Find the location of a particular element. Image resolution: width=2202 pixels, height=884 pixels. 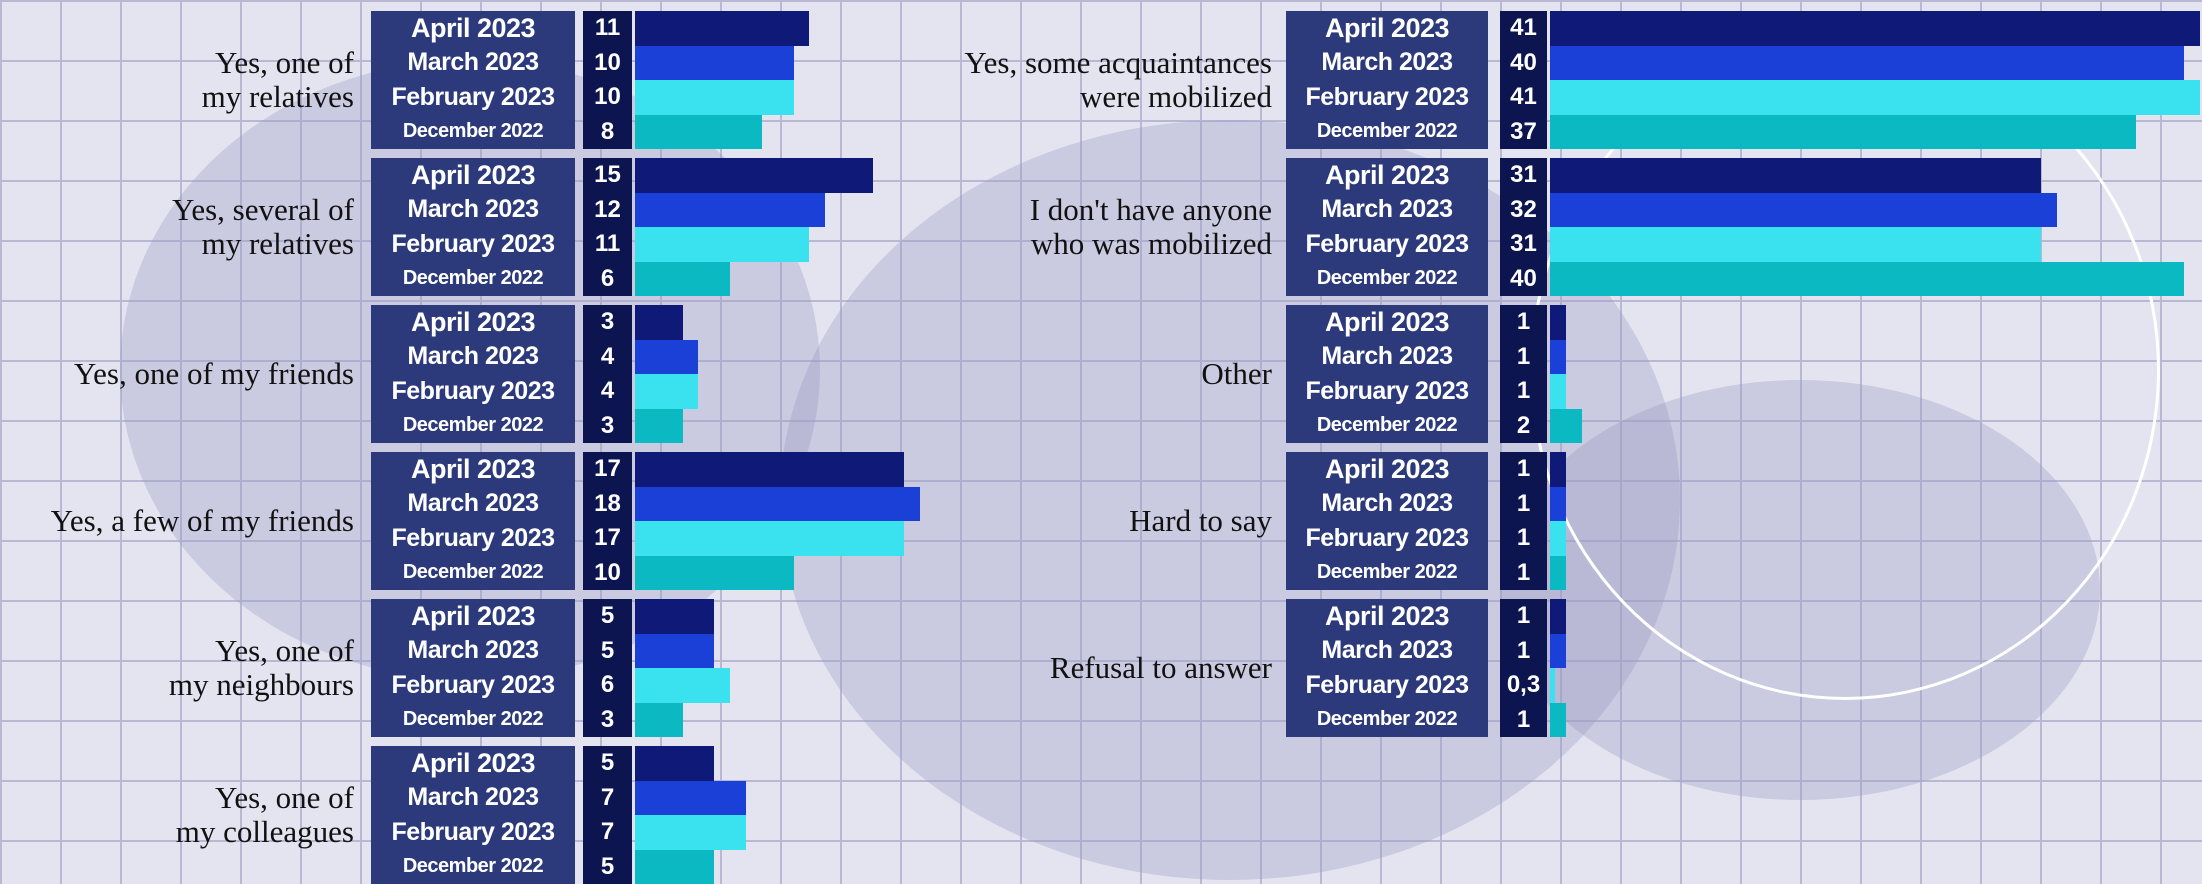

value-label: 4 is located at coordinates (607, 357).